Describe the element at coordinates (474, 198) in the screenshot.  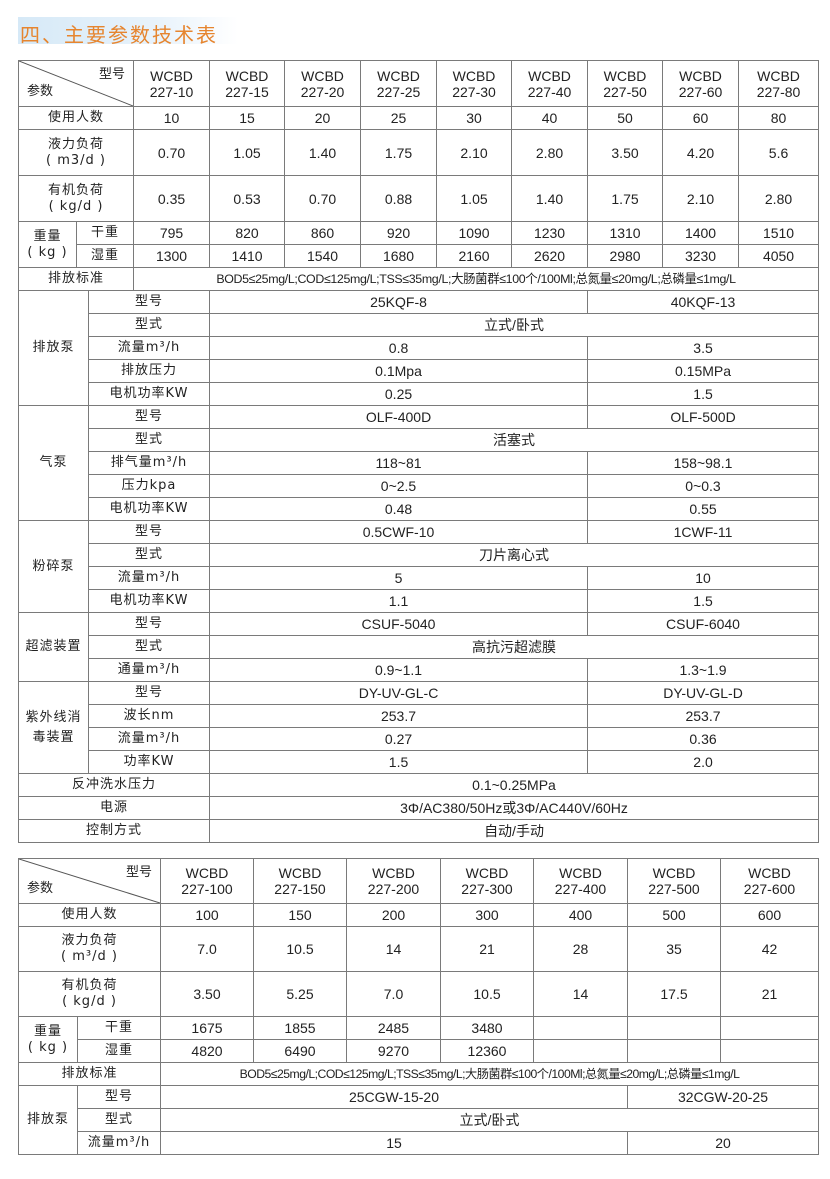
I see `value-cell: 1.05` at that location.